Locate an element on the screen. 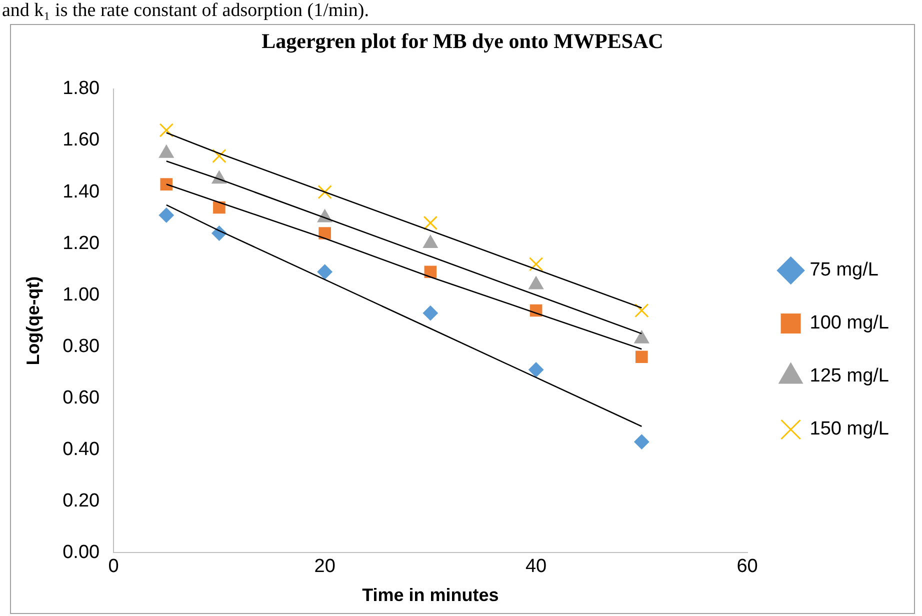 The width and height of the screenshot is (922, 616). y-tick-label: 1.40 is located at coordinates (81, 191).